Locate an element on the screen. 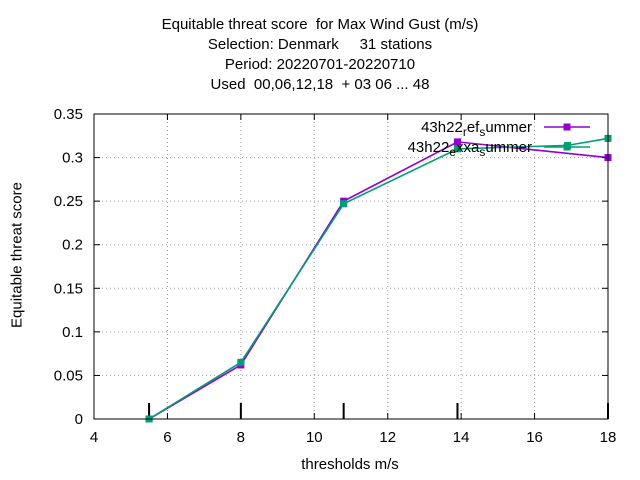 This screenshot has width=640, height=480. y-tick-label: 0.25 is located at coordinates (68, 201).